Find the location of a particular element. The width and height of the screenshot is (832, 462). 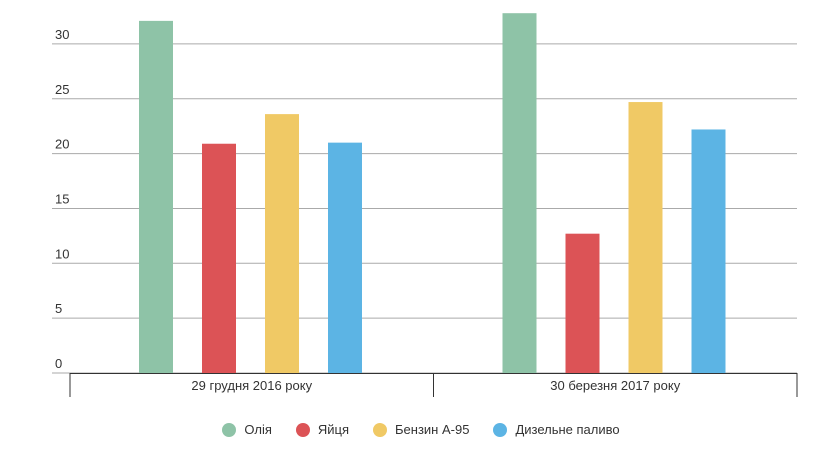

legend-item: Дизельне паливо is located at coordinates (556, 429).